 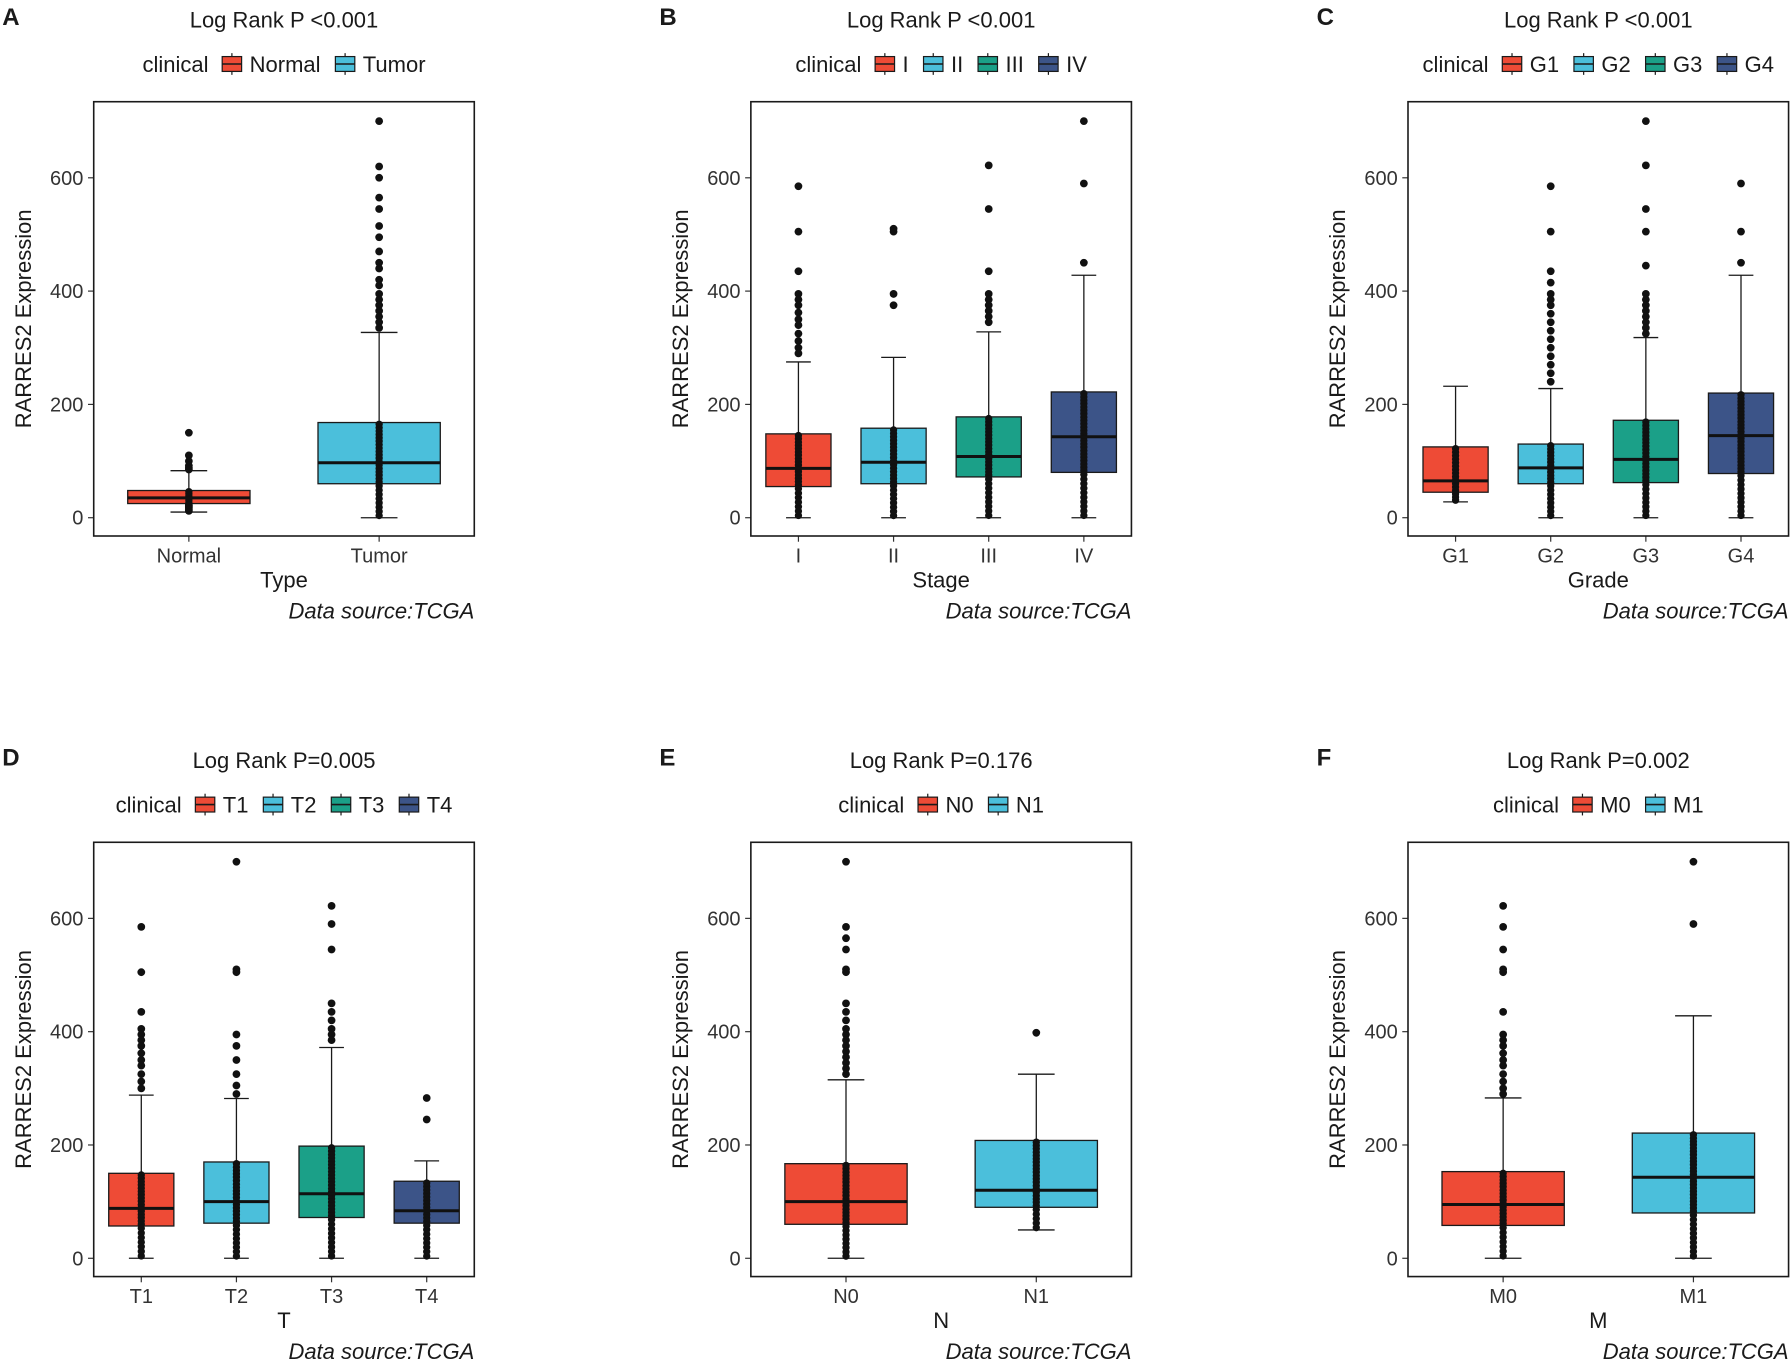 I want to click on legend: clinical T1 T2 T3 T4, so click(x=284, y=805).